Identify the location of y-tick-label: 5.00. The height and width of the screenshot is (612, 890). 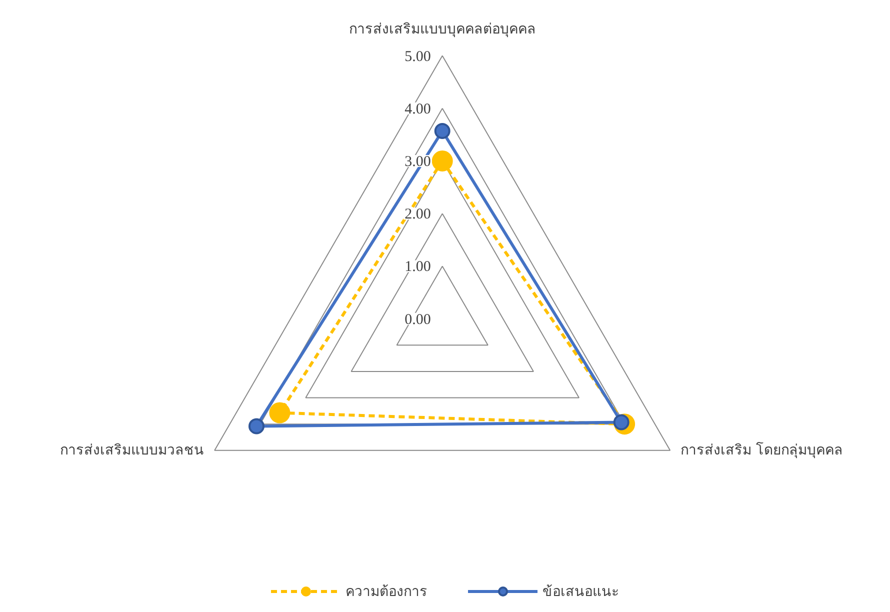
(417, 56).